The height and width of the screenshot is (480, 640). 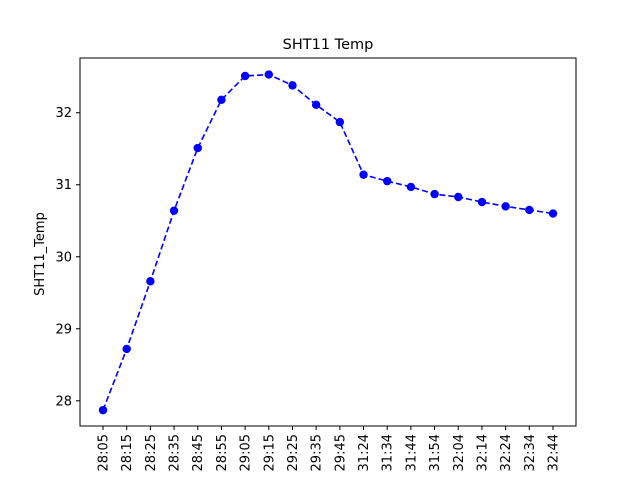 What do you see at coordinates (63, 113) in the screenshot?
I see `y-tick-label: 32` at bounding box center [63, 113].